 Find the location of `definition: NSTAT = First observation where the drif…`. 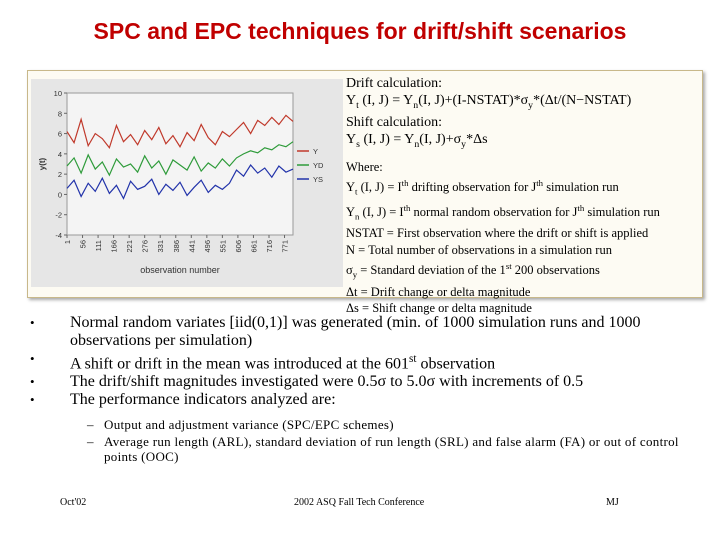

definition: NSTAT = First observation where the drif… is located at coordinates (497, 233).